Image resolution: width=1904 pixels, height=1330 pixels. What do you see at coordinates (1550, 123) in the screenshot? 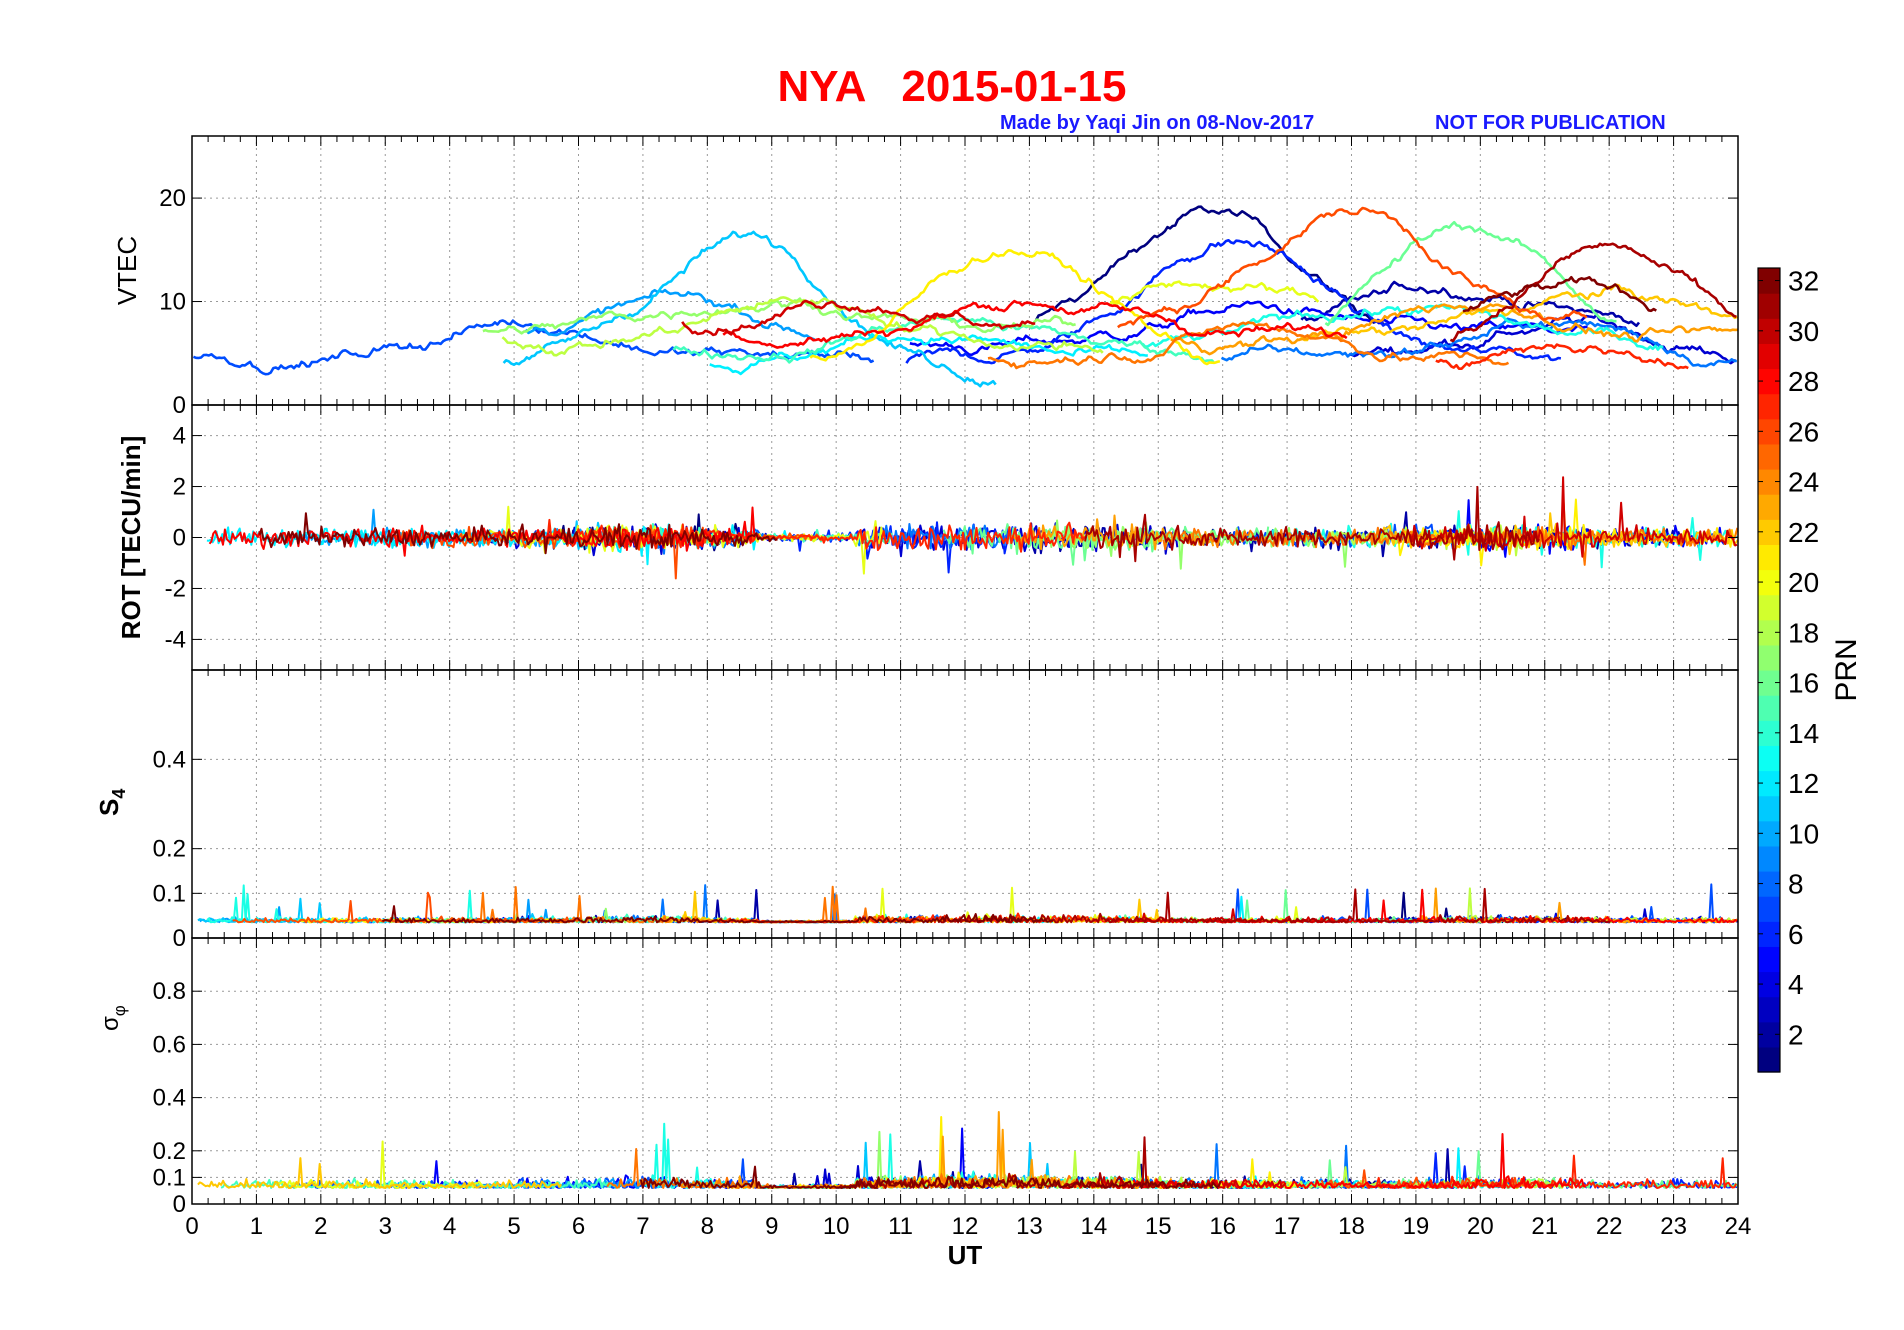
I see `notice-text: NOT FOR PUBLICATION` at bounding box center [1550, 123].